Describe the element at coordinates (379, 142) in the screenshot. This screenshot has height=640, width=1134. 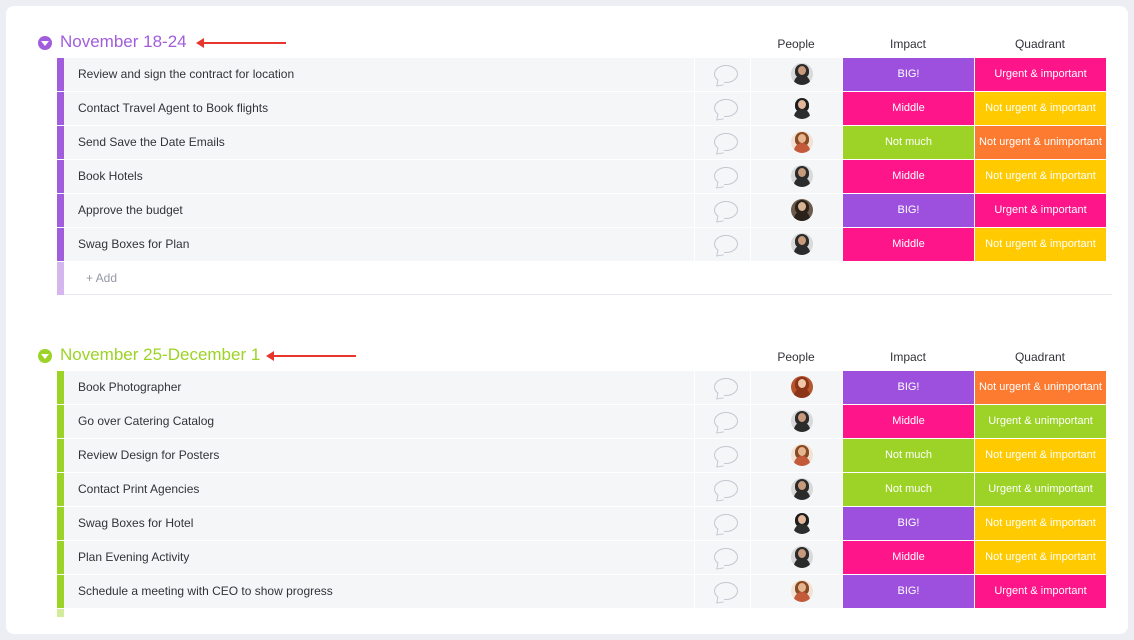
I see `item-name: Send Save the Date Emails` at that location.